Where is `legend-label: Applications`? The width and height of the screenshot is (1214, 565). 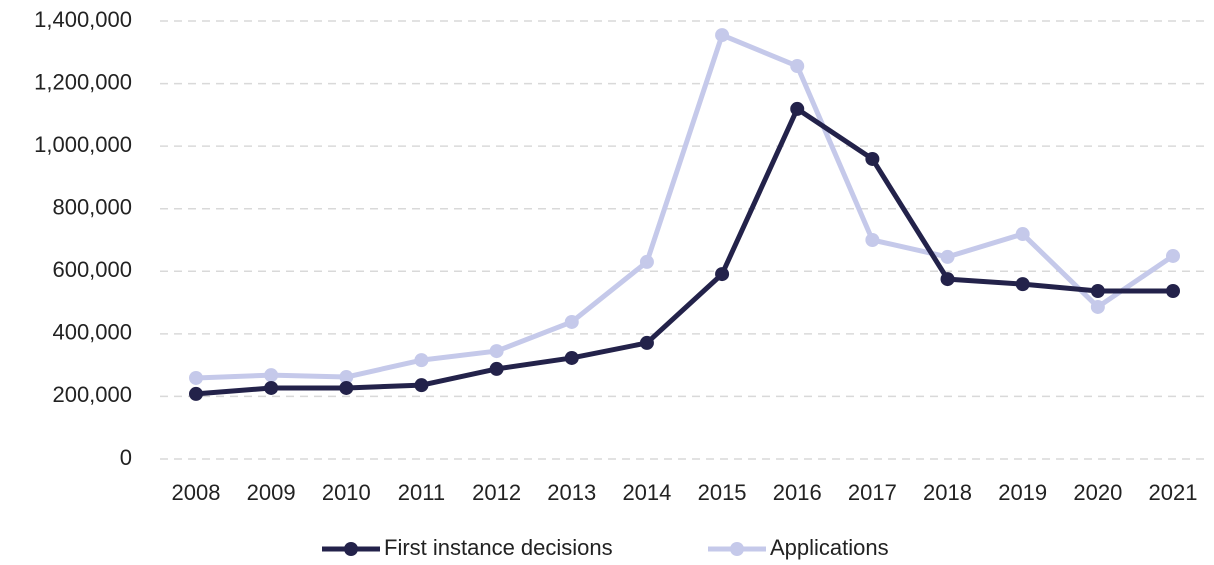 legend-label: Applications is located at coordinates (829, 547).